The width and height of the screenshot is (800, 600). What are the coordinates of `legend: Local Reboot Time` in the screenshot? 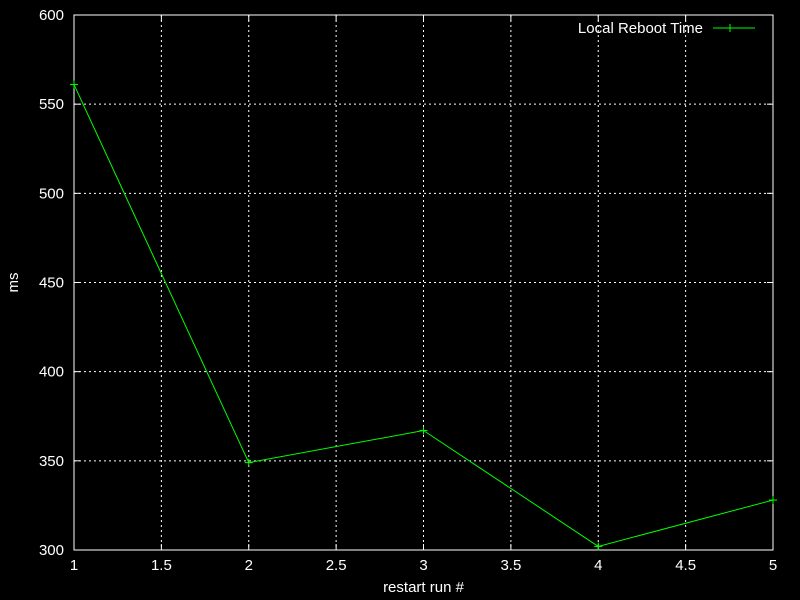 It's located at (666, 28).